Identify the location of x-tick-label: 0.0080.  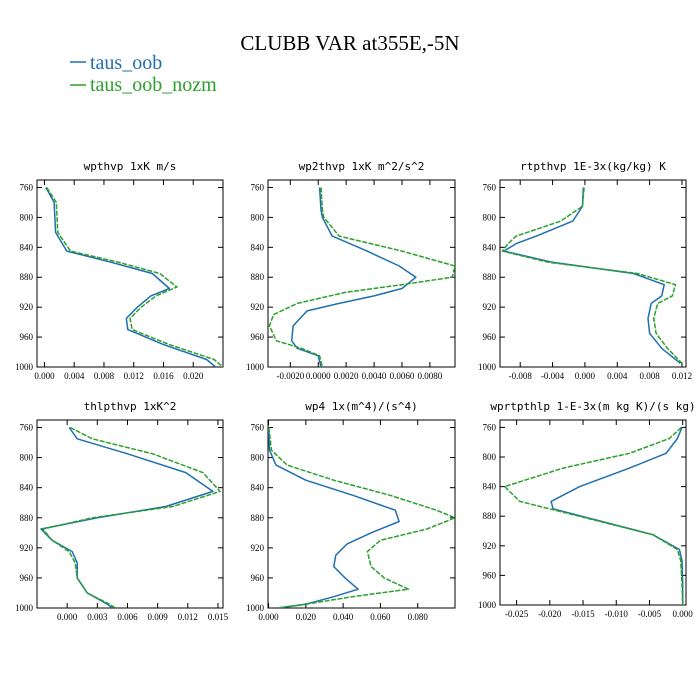
(430, 376).